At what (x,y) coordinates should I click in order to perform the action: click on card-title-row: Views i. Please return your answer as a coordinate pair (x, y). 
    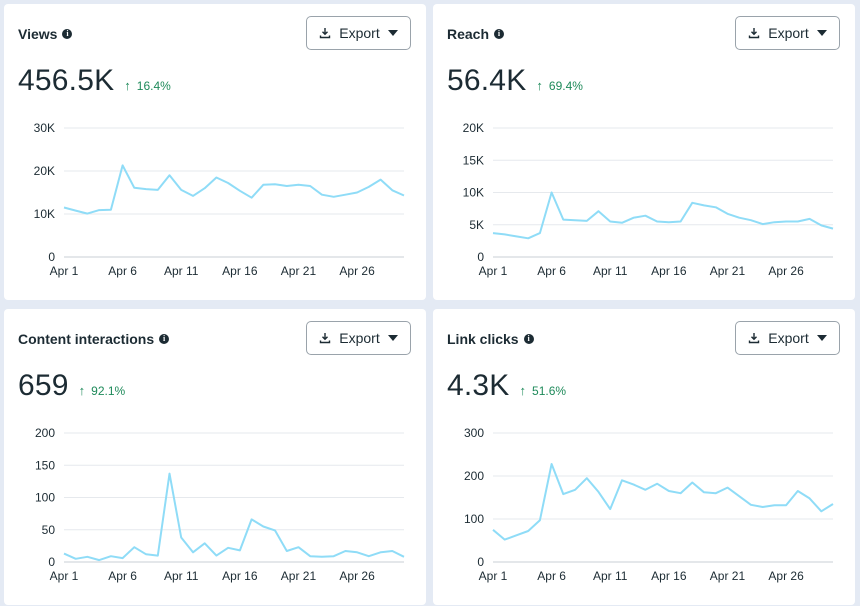
    Looking at the image, I should click on (45, 34).